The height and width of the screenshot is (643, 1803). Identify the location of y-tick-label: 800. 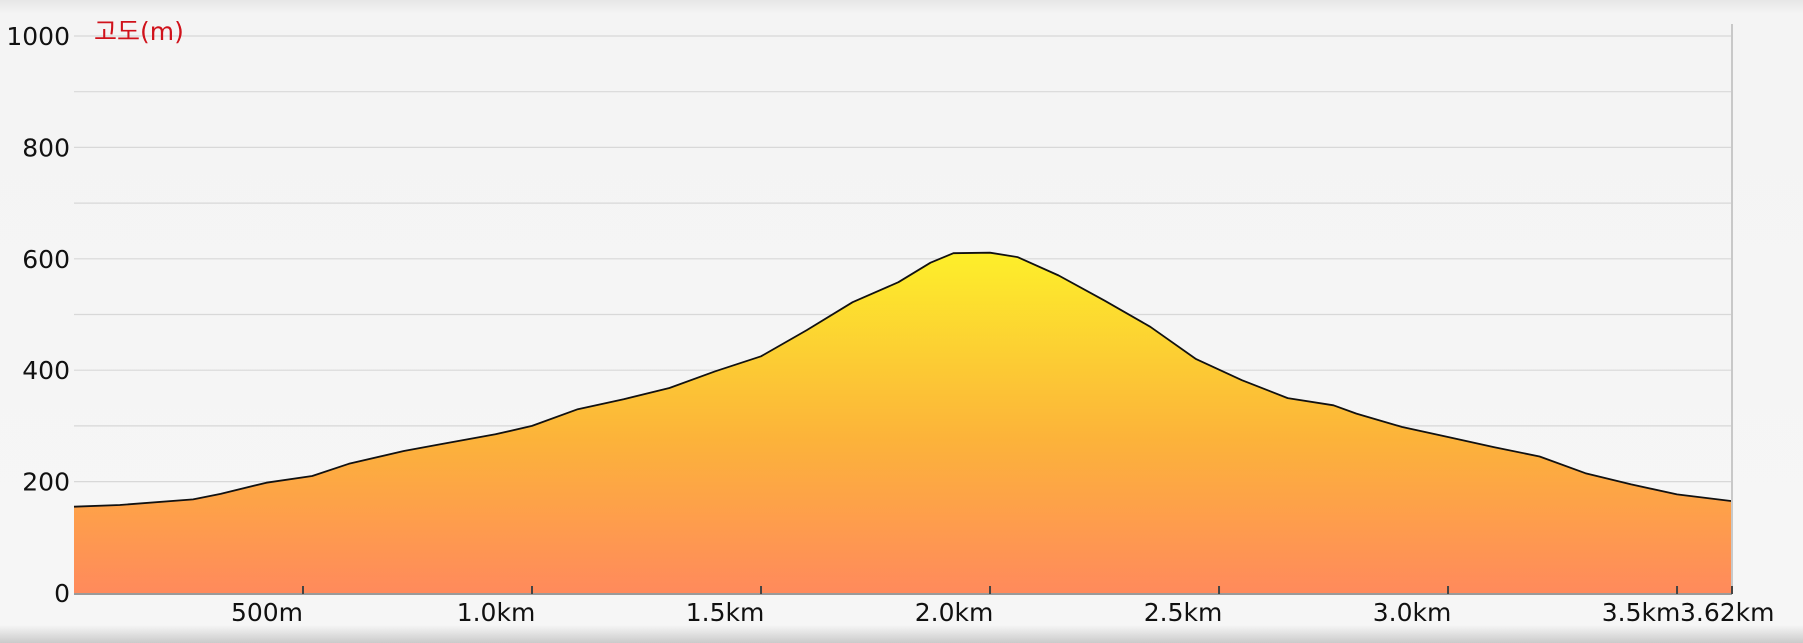
(46, 147).